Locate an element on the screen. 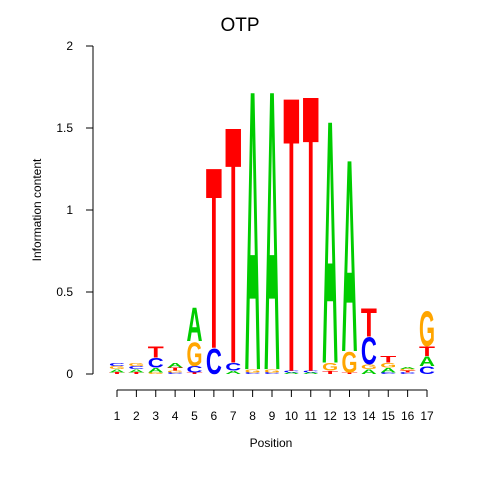 The height and width of the screenshot is (480, 480). x-tick-label: 6 is located at coordinates (214, 416).